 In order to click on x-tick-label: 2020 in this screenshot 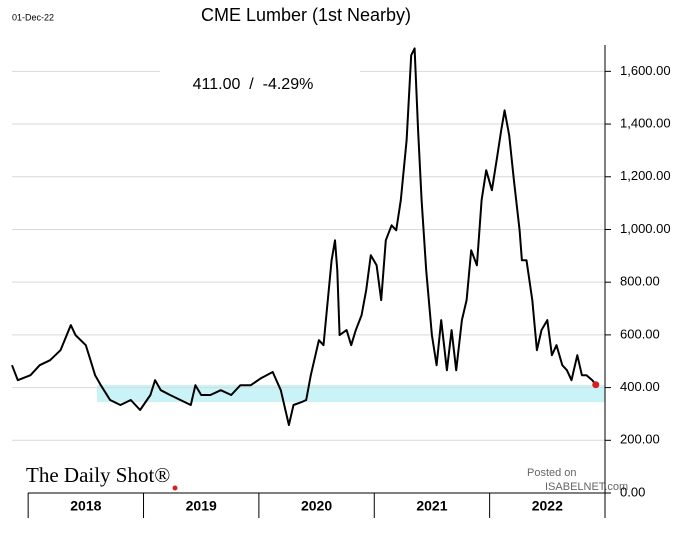, I will do `click(316, 506)`.